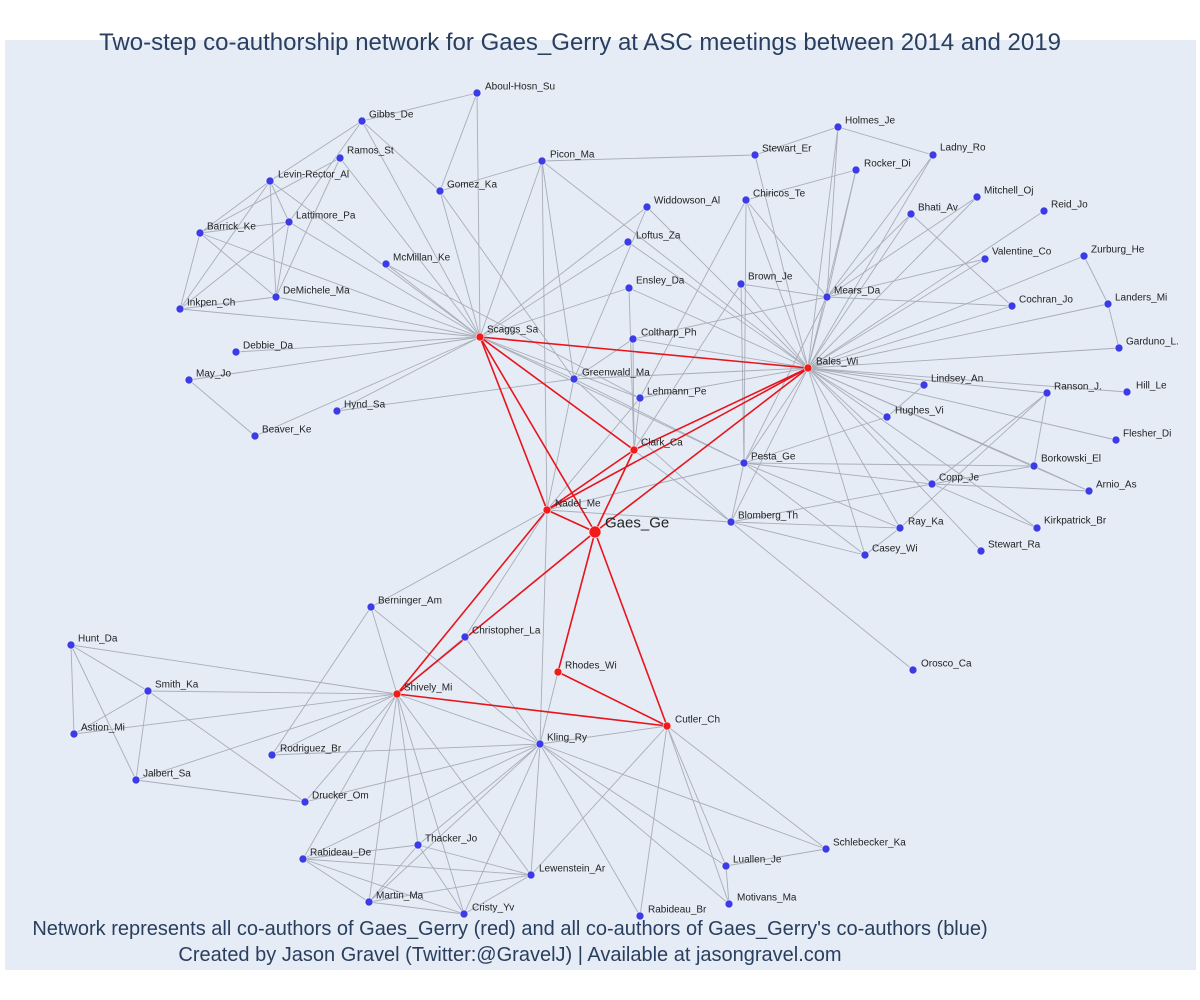 The image size is (1200, 1000). I want to click on node-label-stewart-er: Stewart_Er, so click(787, 148).